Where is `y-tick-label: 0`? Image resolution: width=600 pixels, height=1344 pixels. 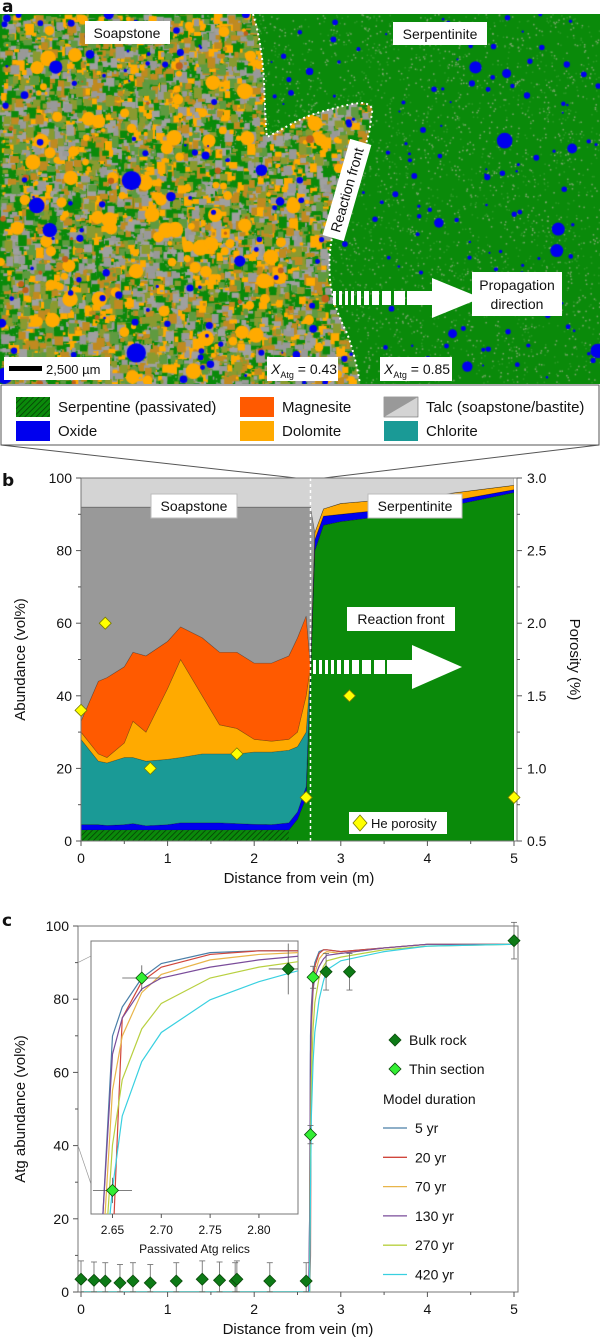
y-tick-label: 0 is located at coordinates (65, 1292).